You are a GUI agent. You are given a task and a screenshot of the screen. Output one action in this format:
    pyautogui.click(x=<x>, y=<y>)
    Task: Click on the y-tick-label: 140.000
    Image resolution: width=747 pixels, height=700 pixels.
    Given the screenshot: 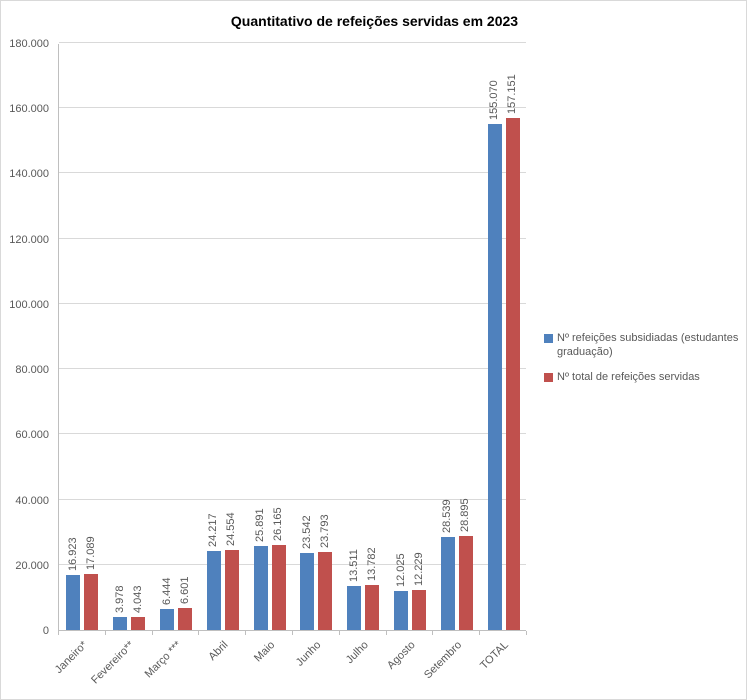 What is the action you would take?
    pyautogui.click(x=29, y=174)
    